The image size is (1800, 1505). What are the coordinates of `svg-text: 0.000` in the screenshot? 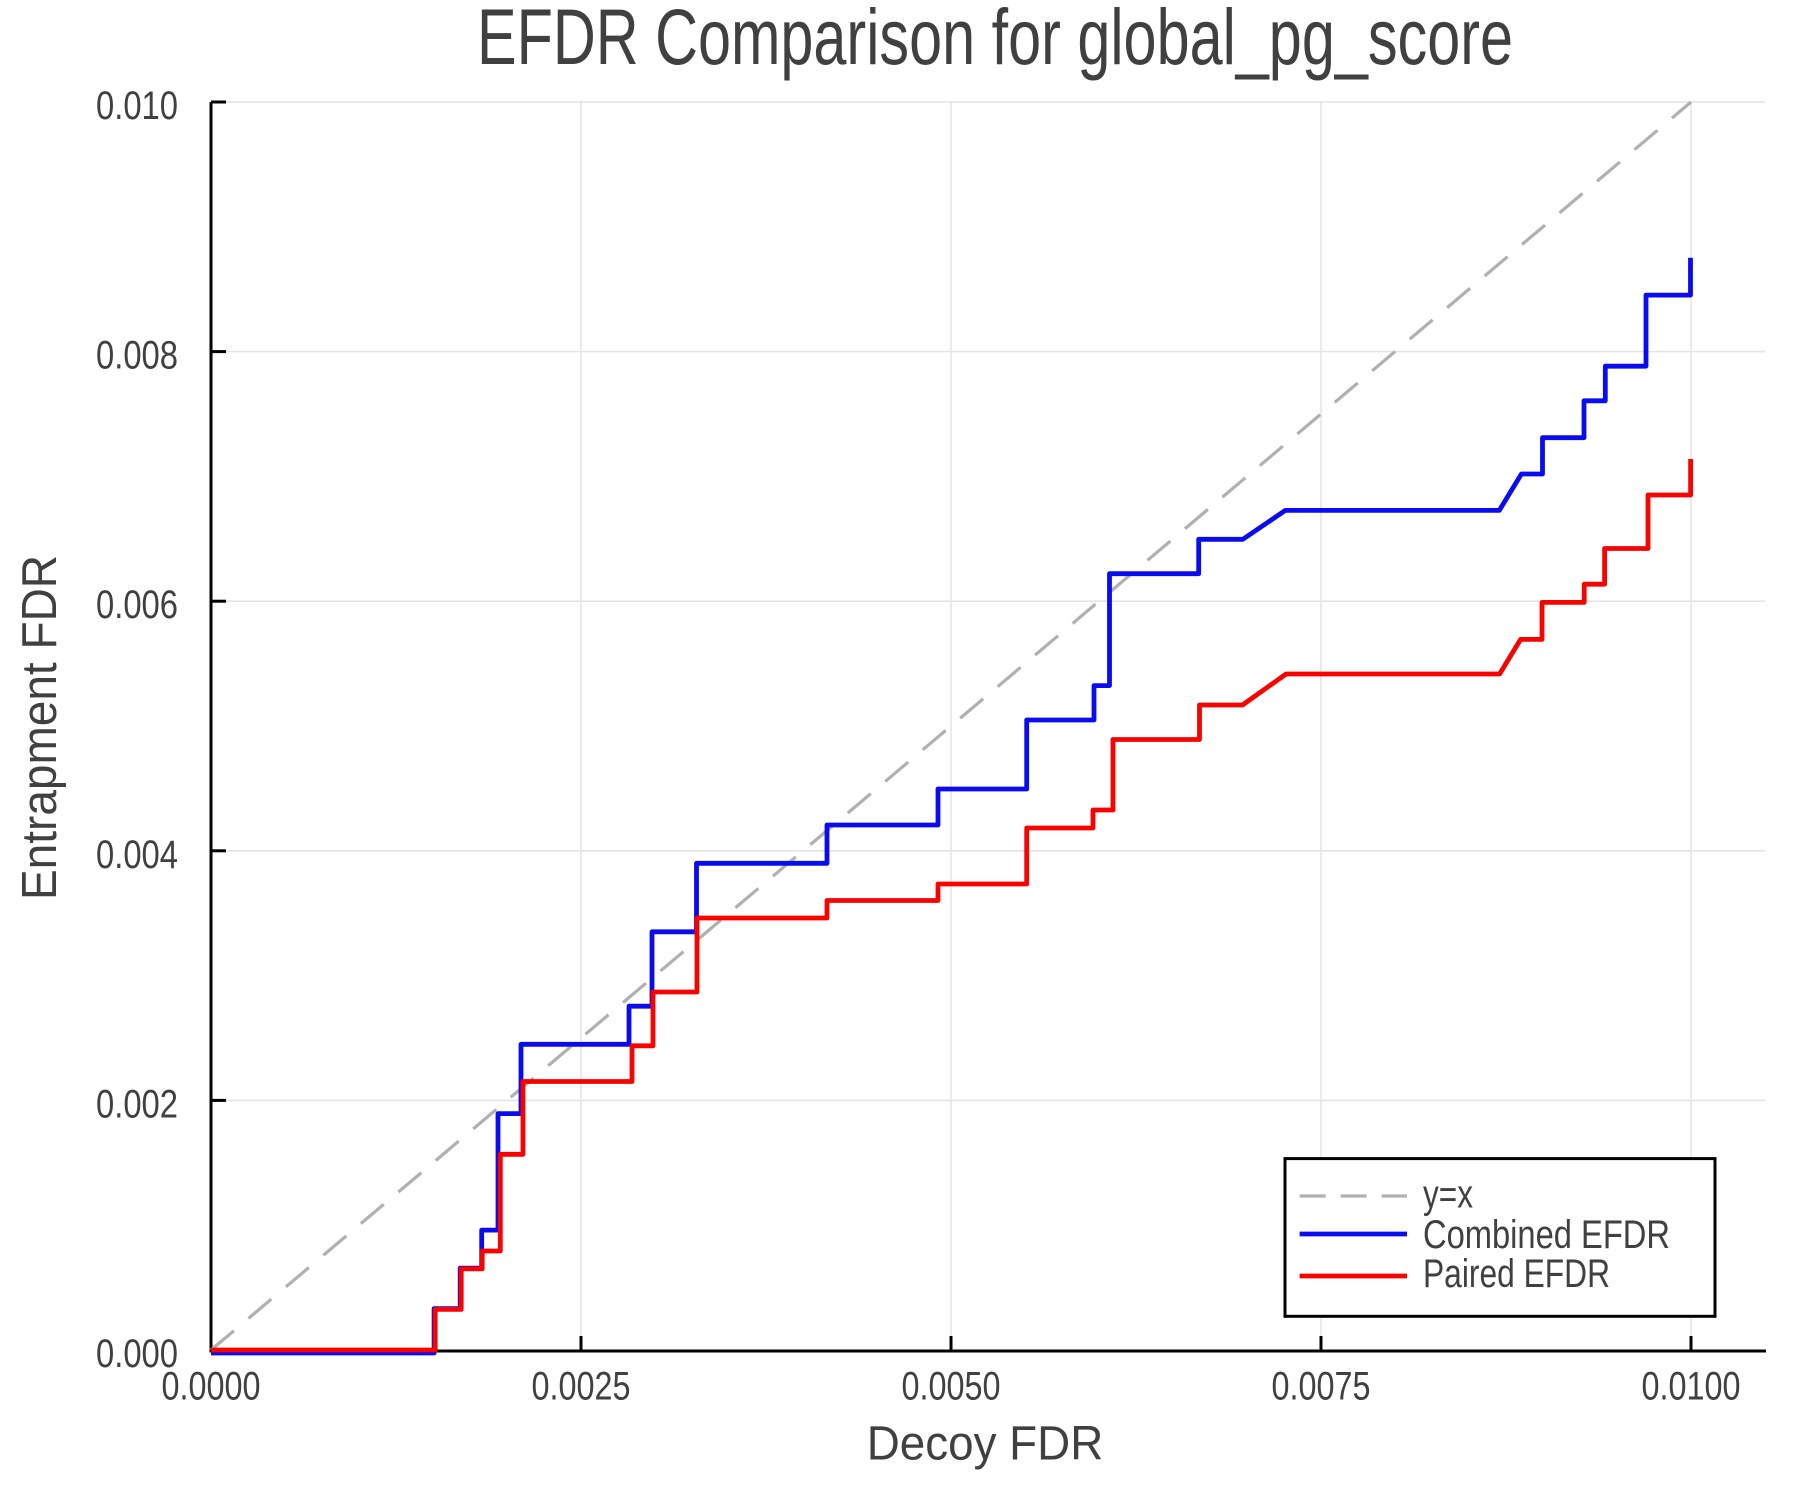 It's located at (137, 1354).